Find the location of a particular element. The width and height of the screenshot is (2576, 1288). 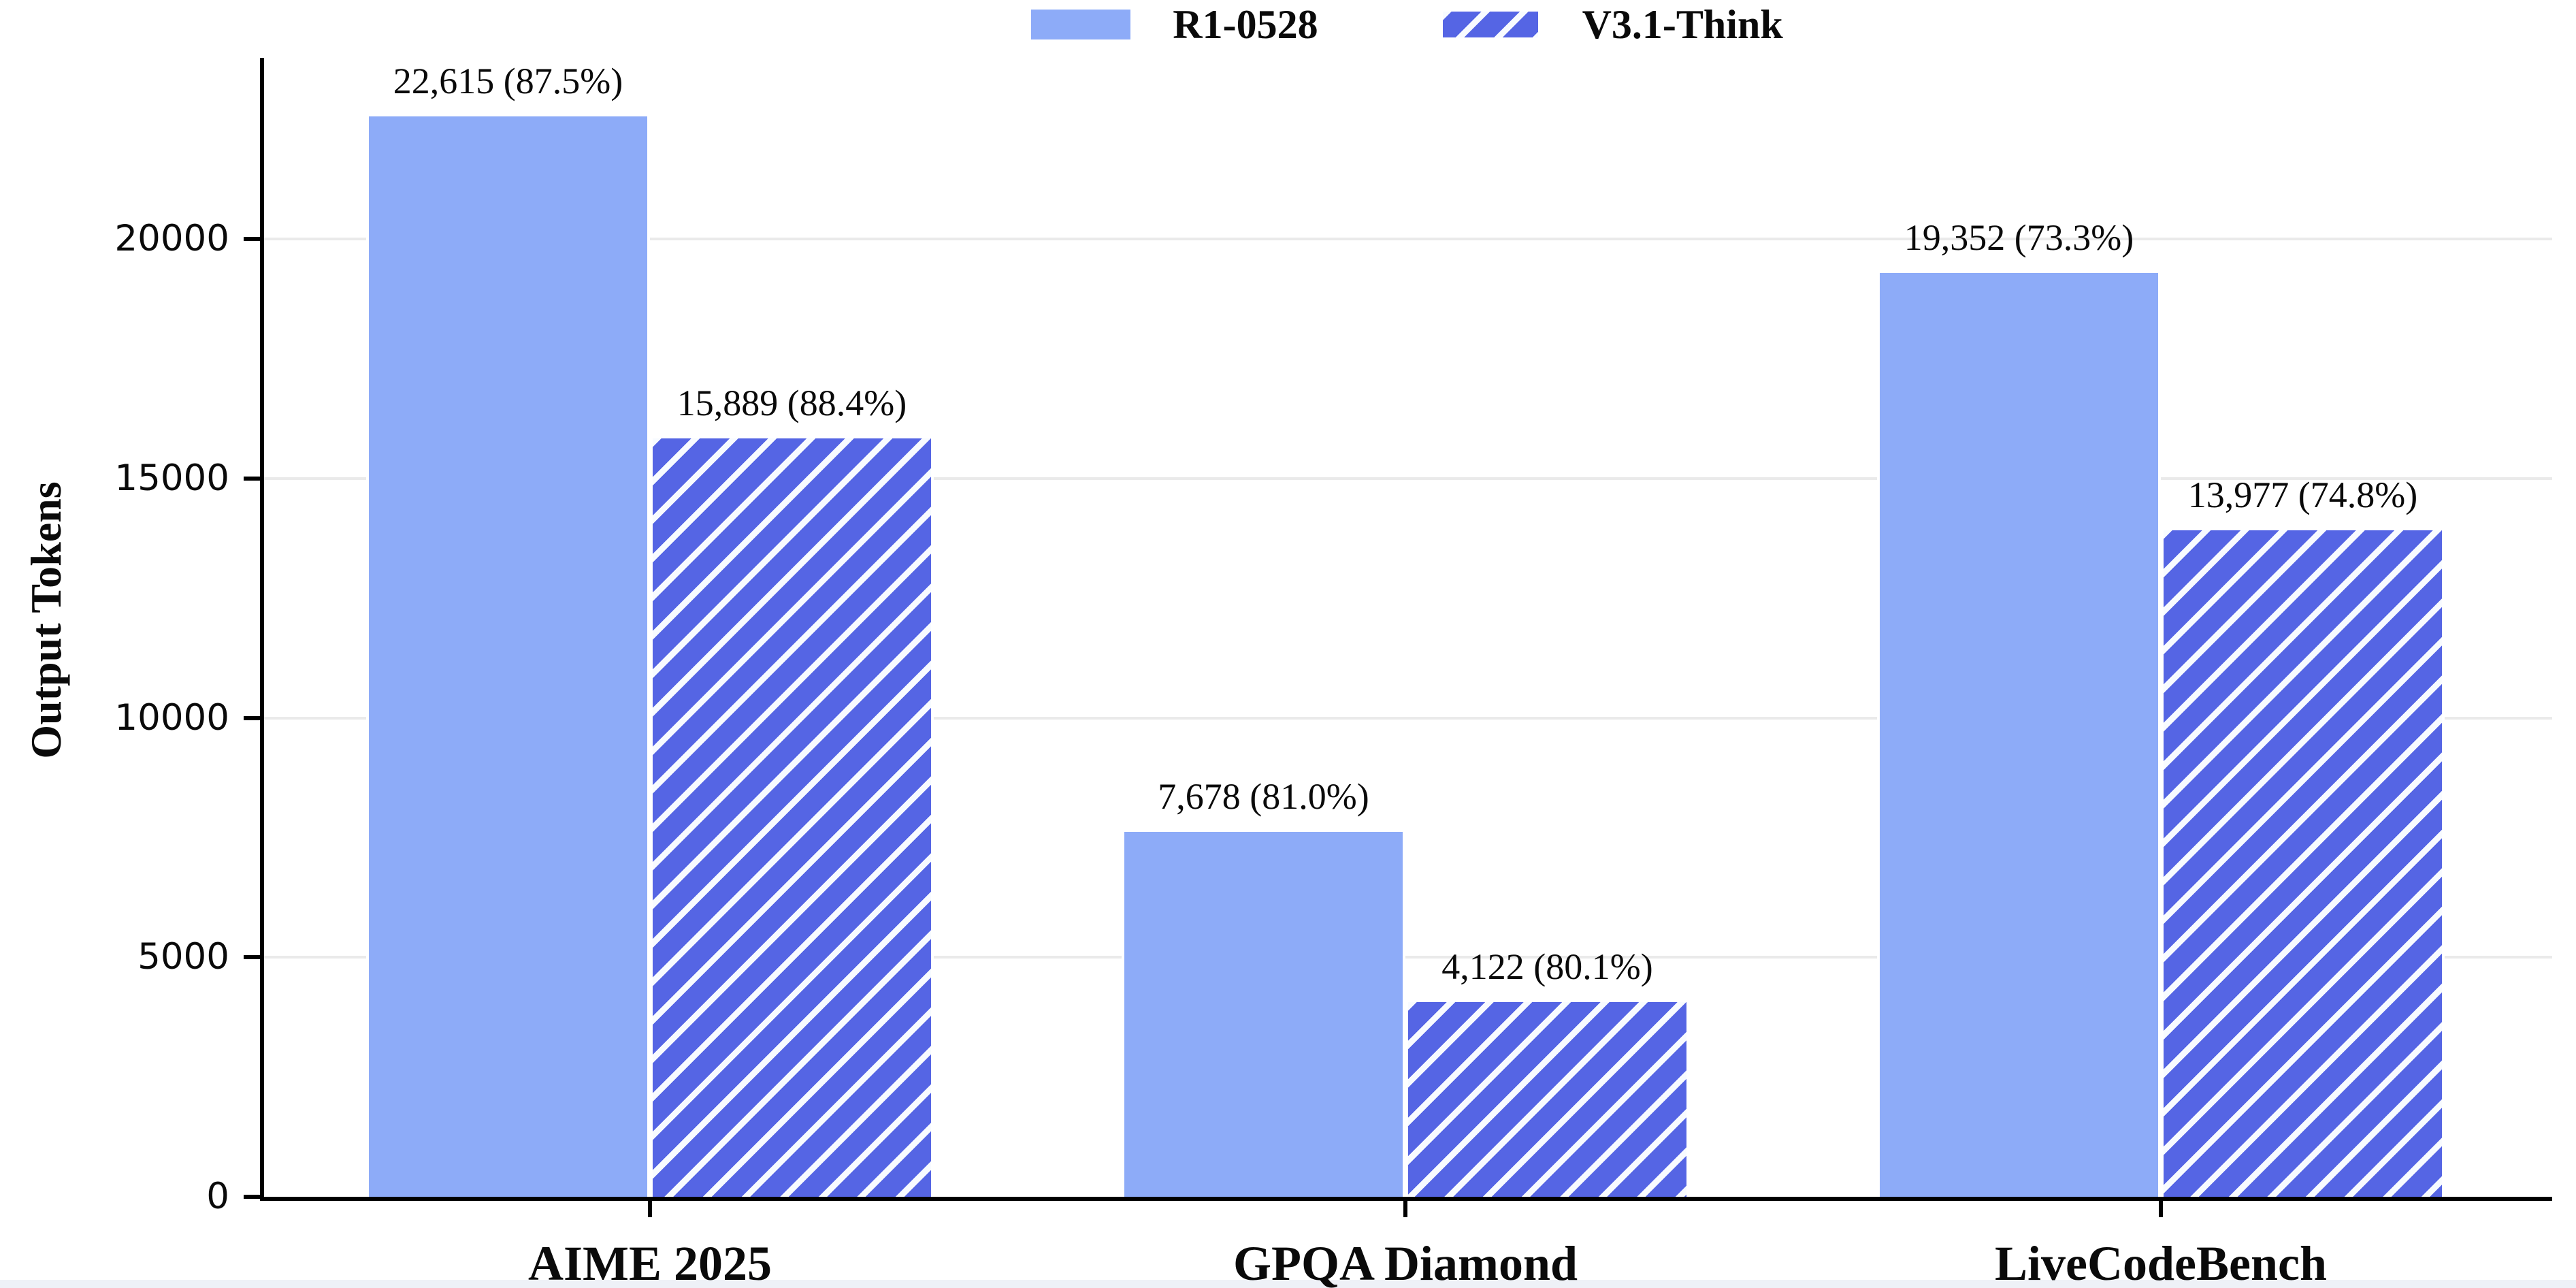

legend: R1-0528 V3.1-Think is located at coordinates (1407, 25).